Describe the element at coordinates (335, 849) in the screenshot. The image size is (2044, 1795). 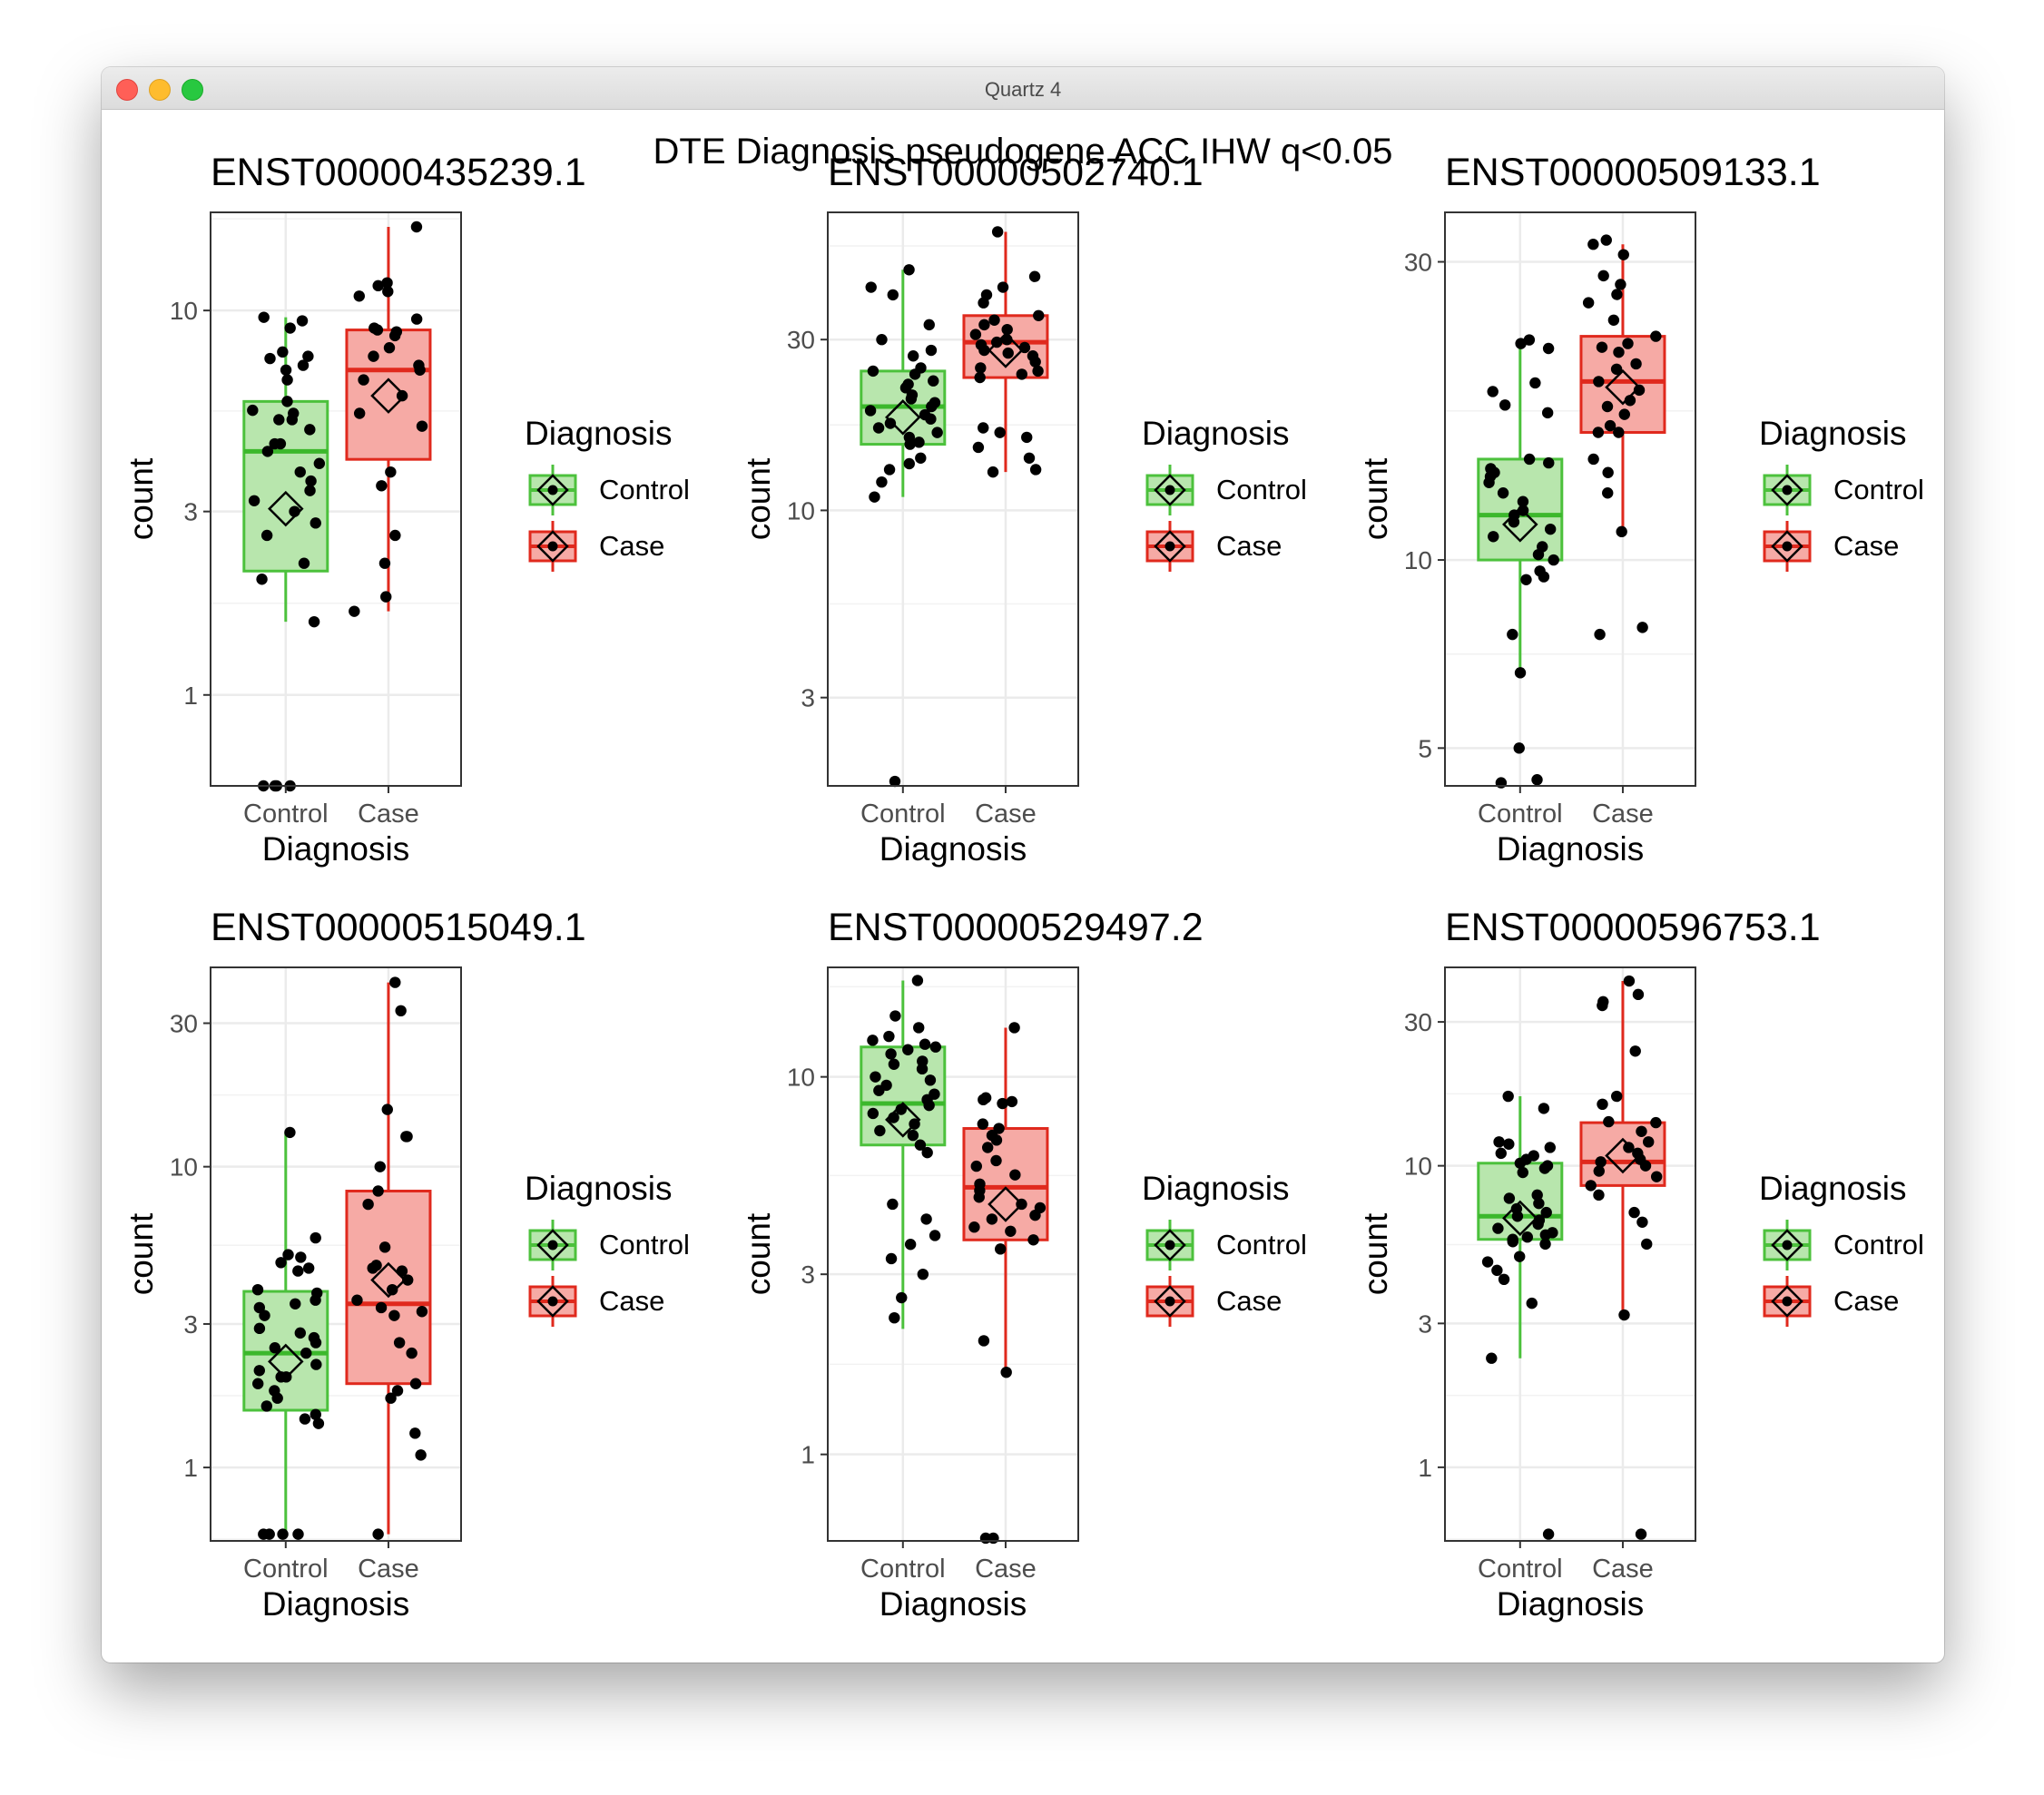
I see `x-axis-title: Diagnosis` at that location.